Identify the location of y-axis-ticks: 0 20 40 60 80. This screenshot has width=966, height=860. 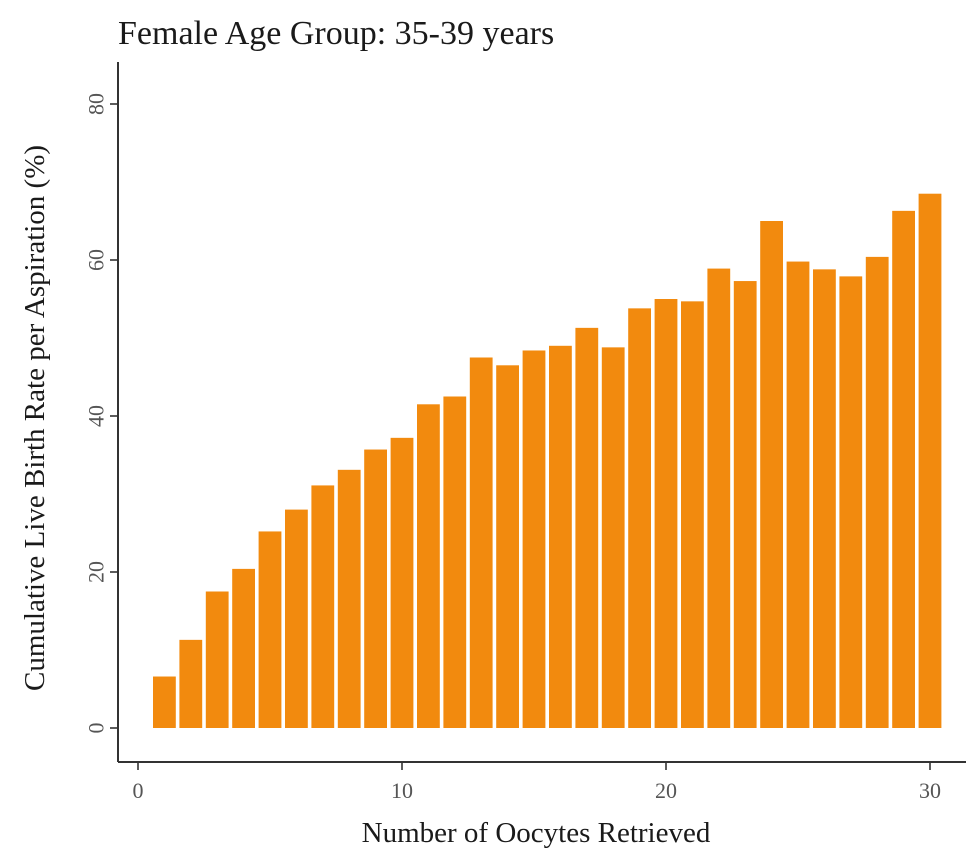
(101, 413).